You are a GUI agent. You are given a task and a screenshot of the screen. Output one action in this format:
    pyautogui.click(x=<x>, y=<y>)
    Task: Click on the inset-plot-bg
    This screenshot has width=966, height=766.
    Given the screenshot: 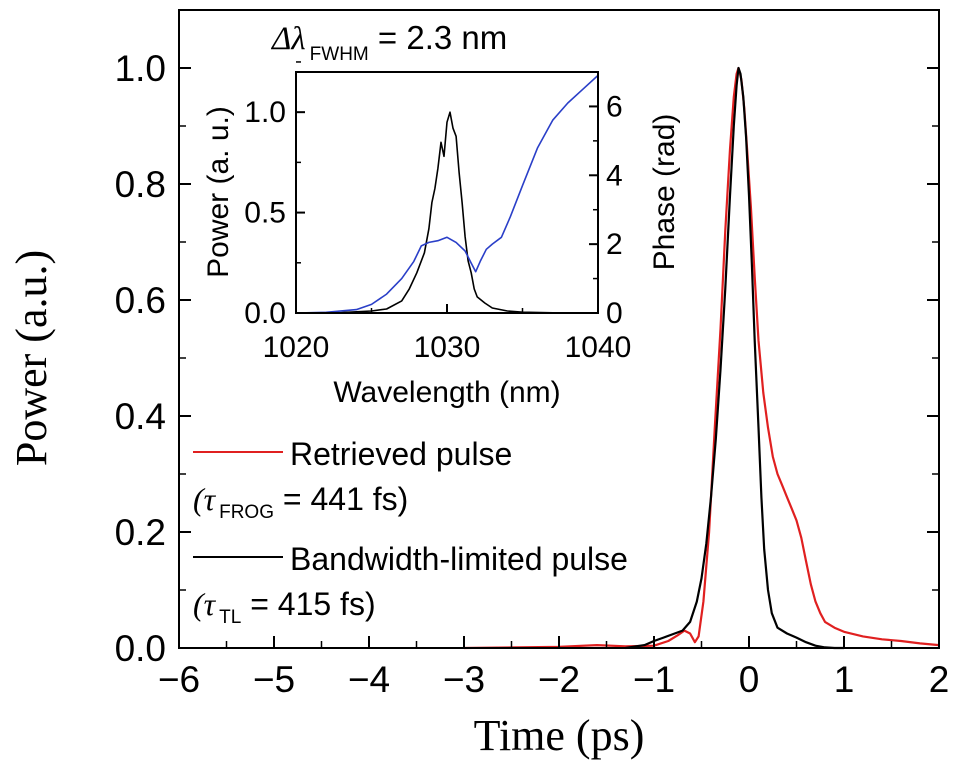 What is the action you would take?
    pyautogui.click(x=447, y=192)
    